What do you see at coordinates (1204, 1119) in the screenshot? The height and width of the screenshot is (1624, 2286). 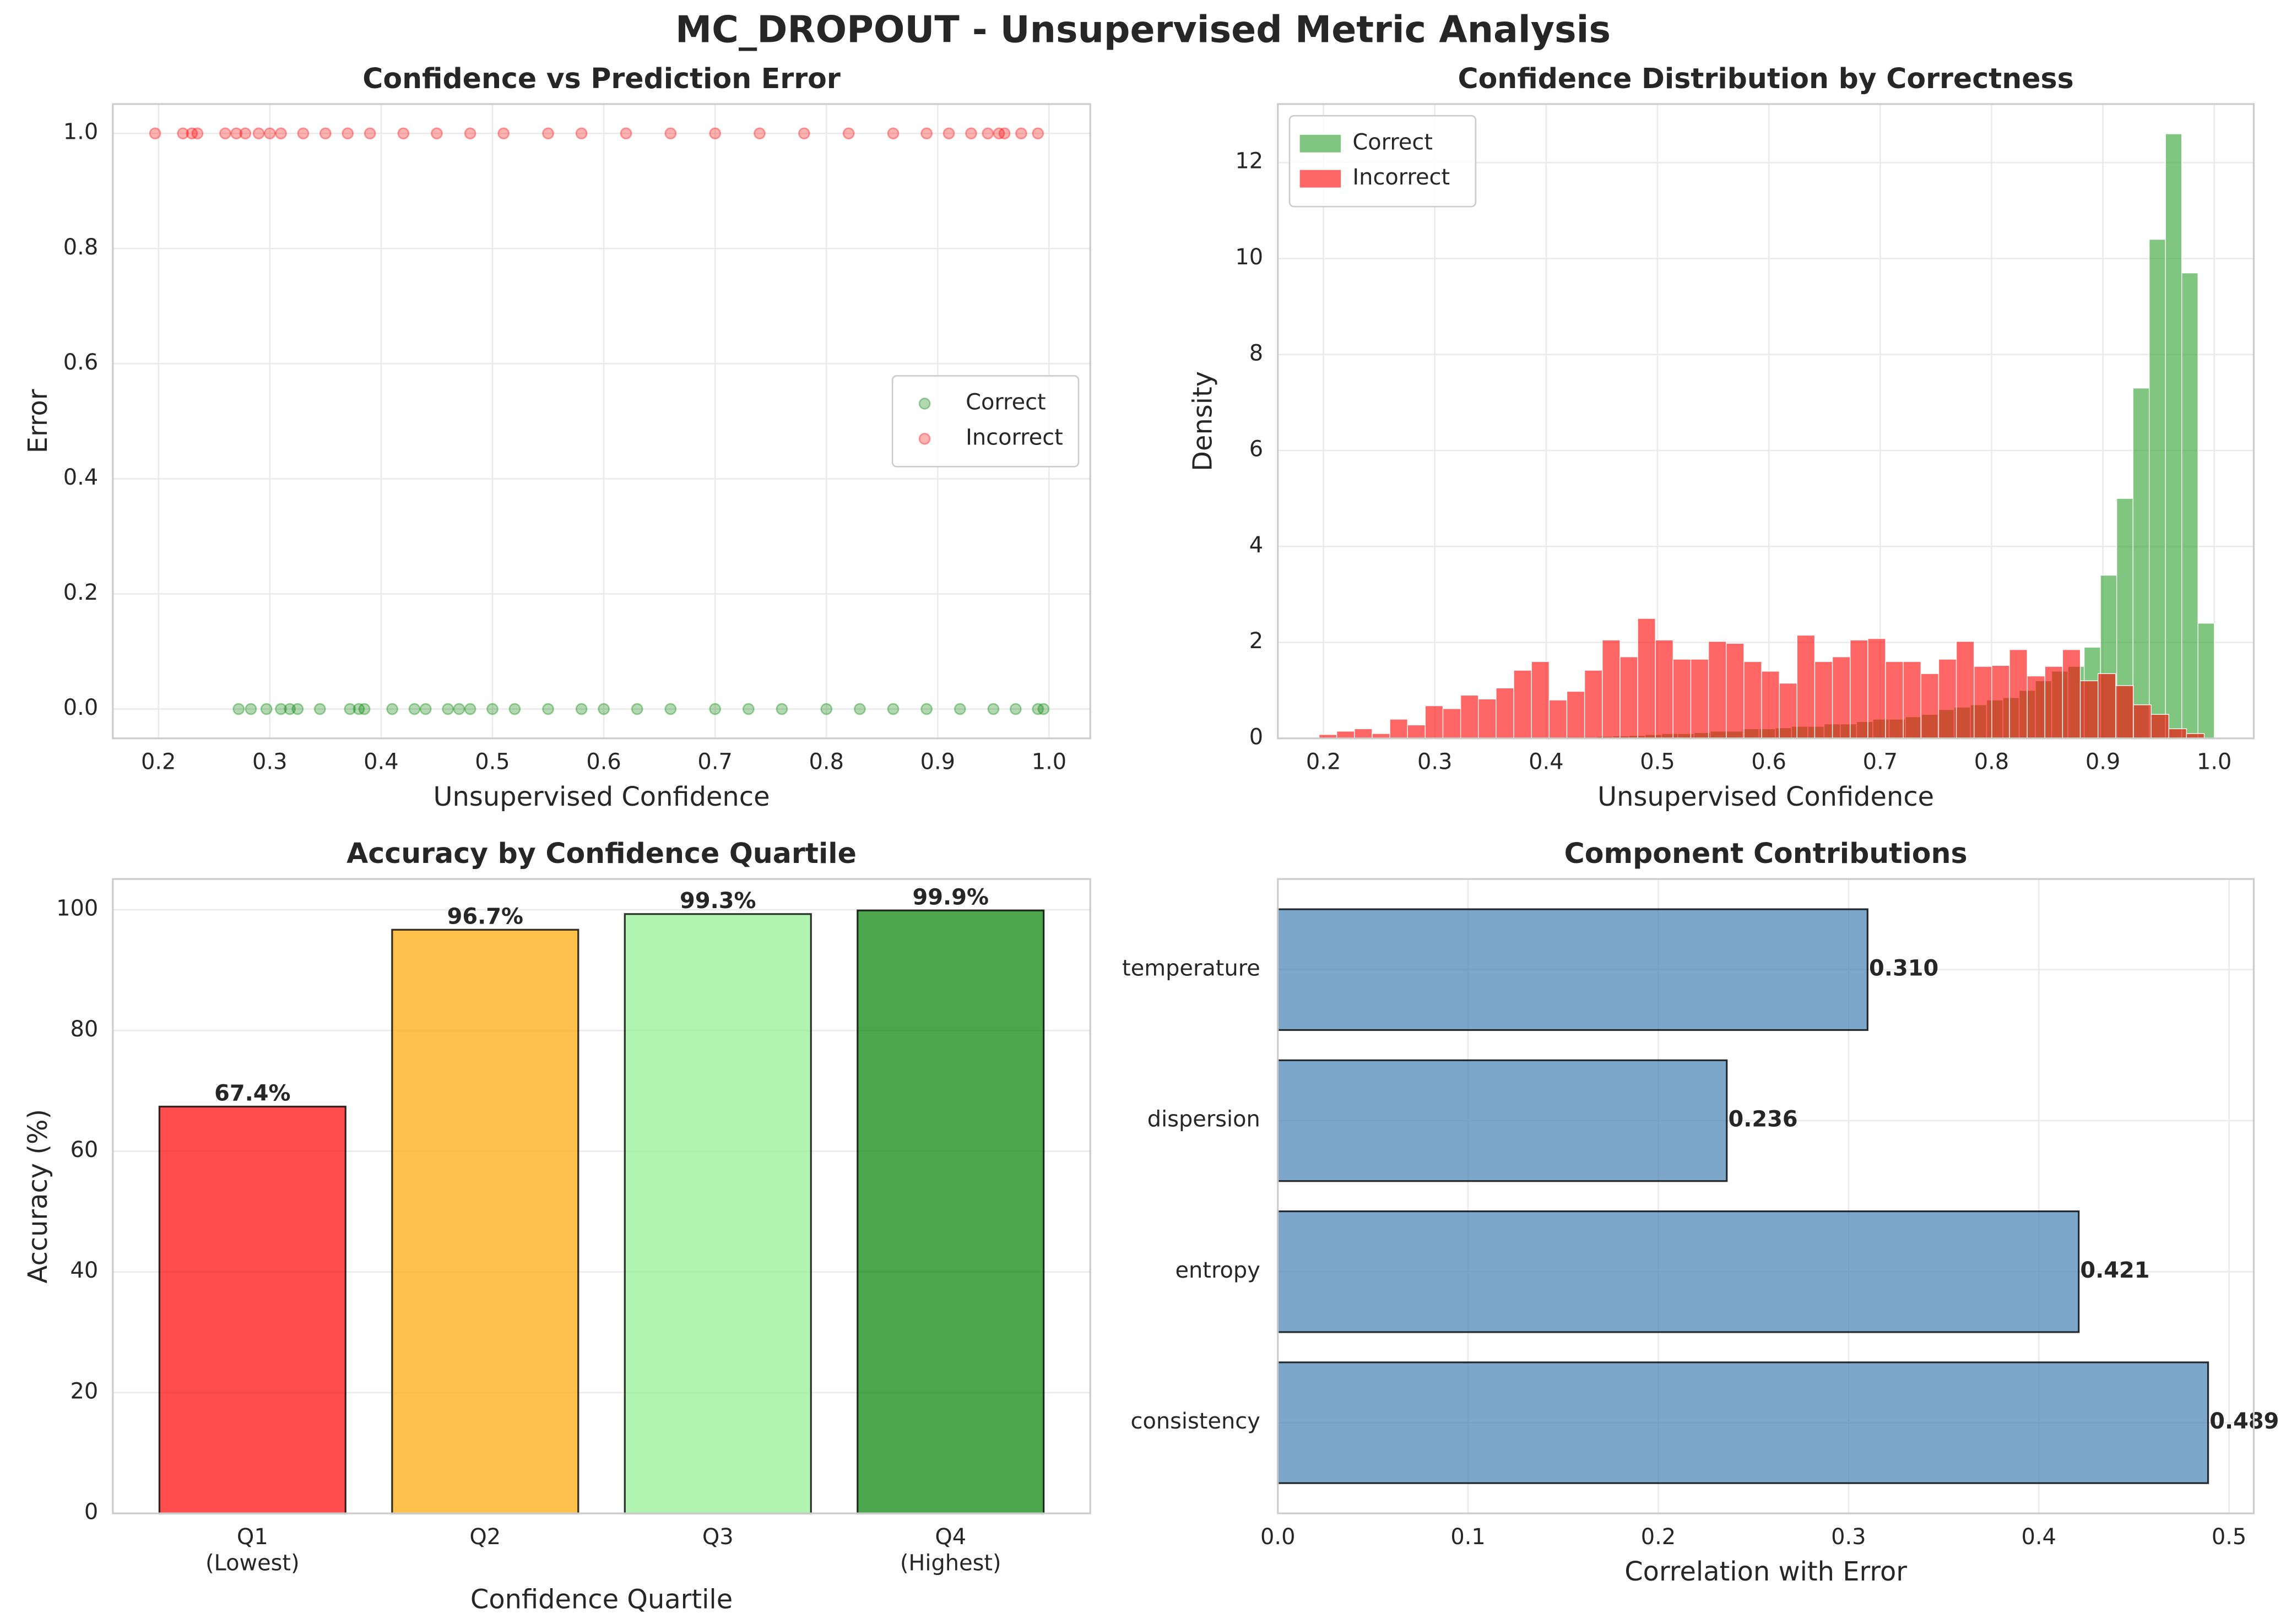 I see `y-tick-label: dispersion` at bounding box center [1204, 1119].